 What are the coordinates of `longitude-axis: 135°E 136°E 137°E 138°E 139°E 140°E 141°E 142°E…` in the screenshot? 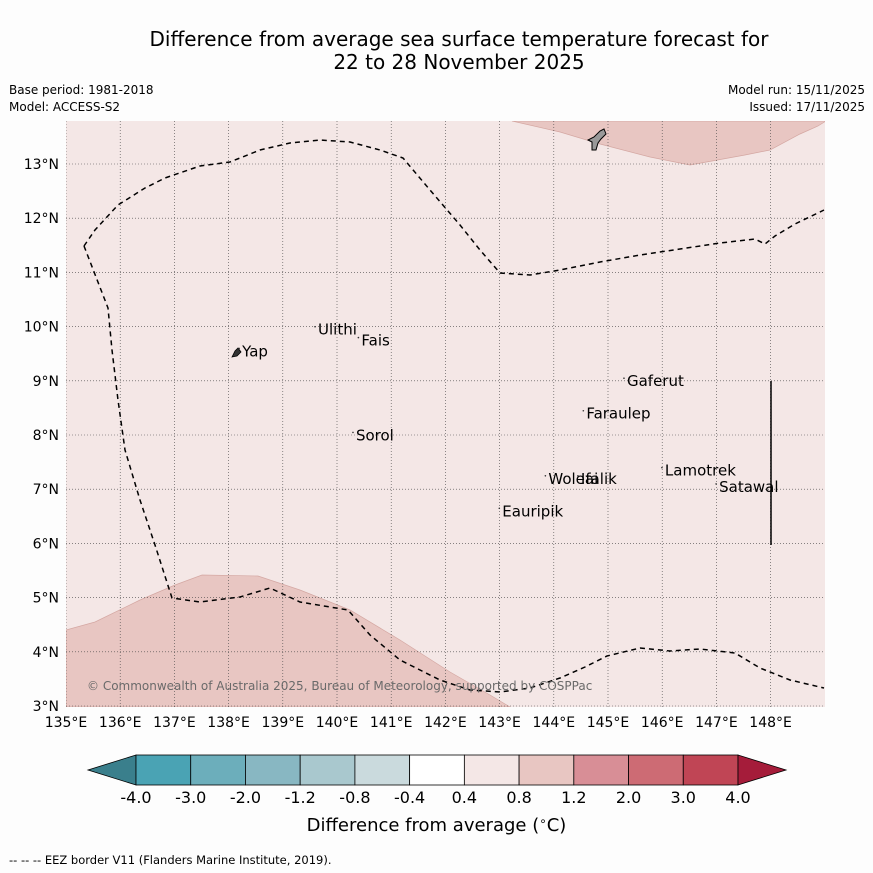 It's located at (418, 723).